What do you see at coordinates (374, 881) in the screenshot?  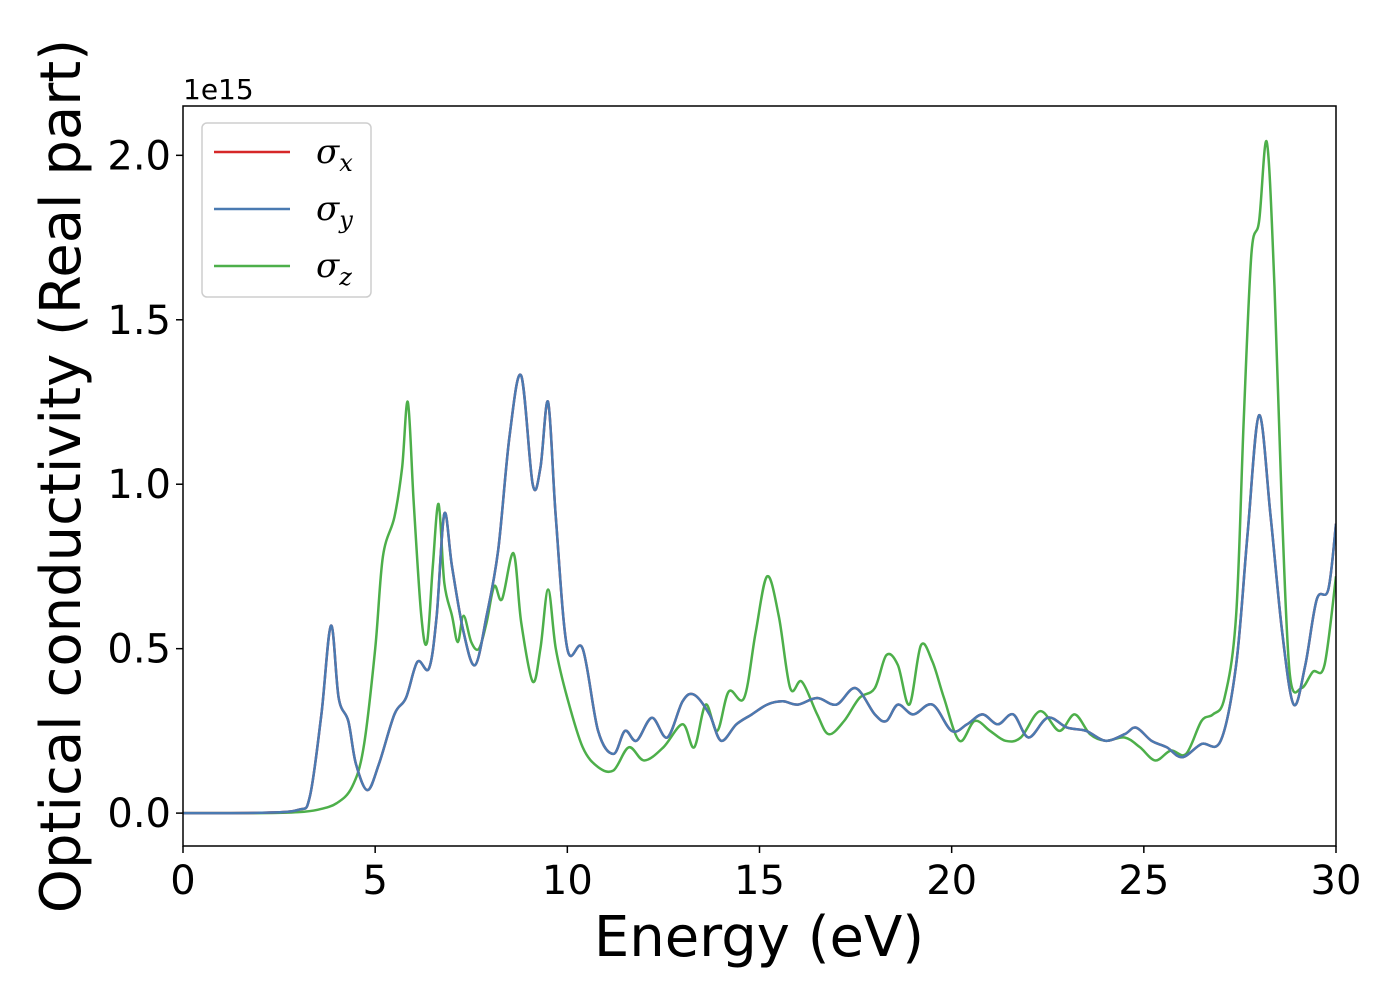 I see `x-tick-label: 5` at bounding box center [374, 881].